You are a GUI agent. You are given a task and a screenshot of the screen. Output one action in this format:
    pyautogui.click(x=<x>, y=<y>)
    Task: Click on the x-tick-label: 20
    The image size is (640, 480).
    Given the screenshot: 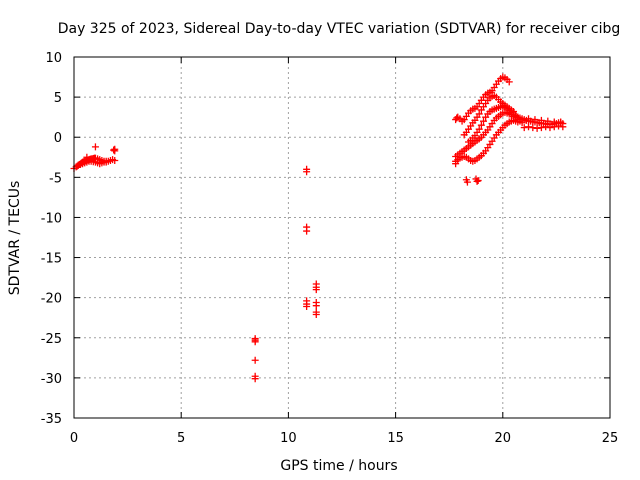 What is the action you would take?
    pyautogui.click(x=503, y=438)
    